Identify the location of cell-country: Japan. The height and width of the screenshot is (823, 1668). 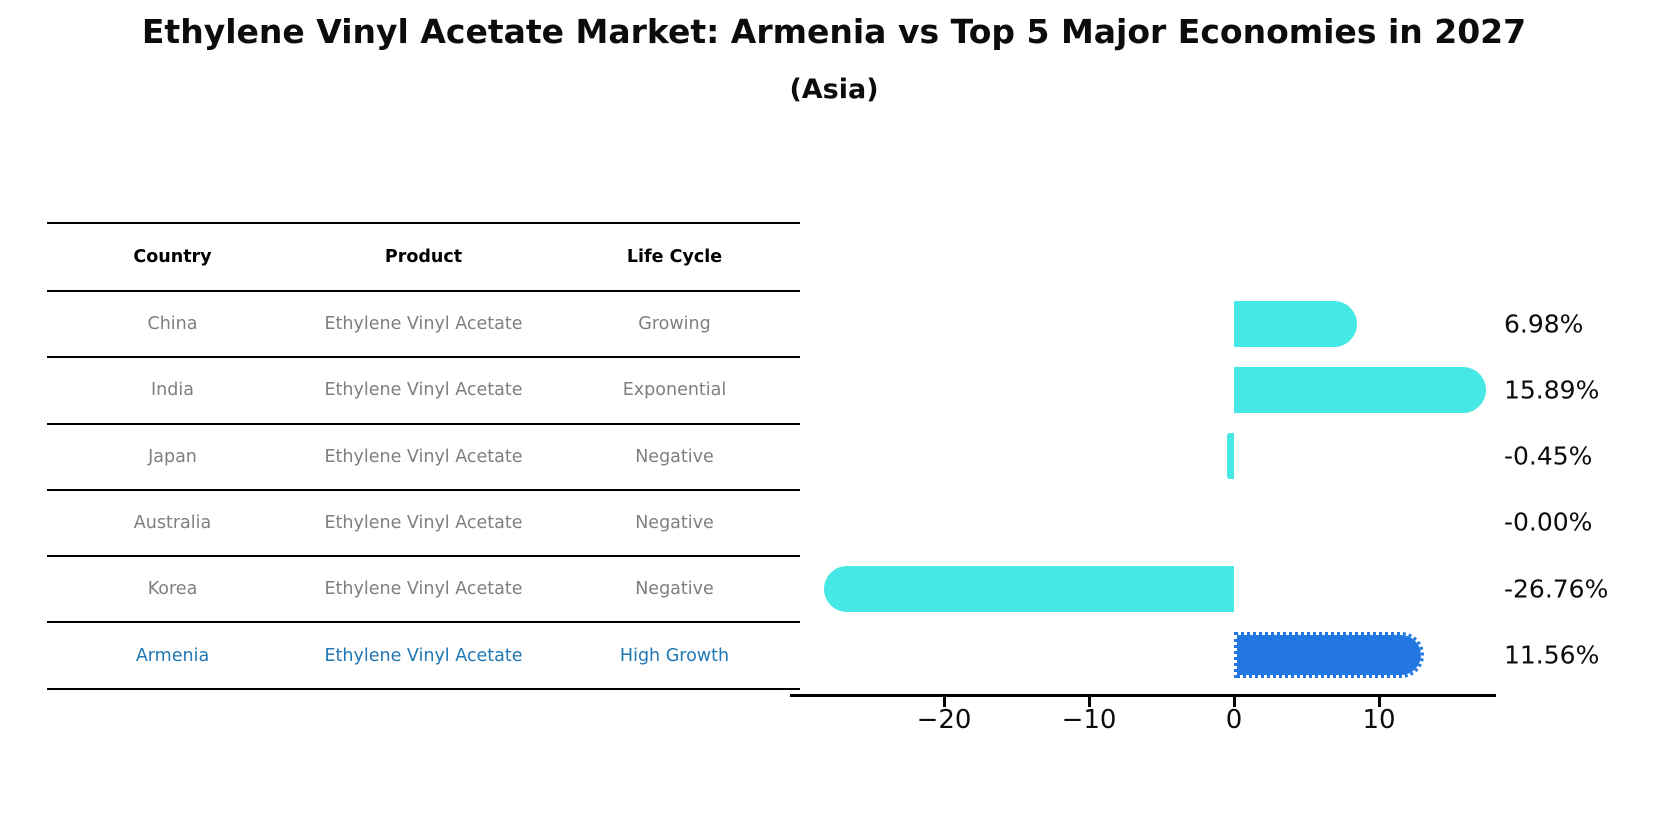
(172, 456).